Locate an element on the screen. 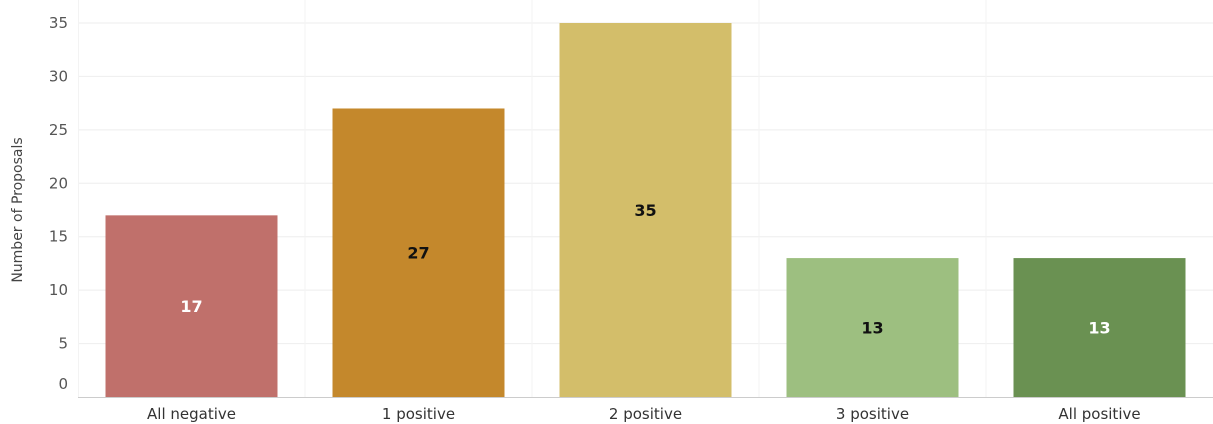 This screenshot has height=424, width=1213. x-tick-label-3-positive: 3 positive is located at coordinates (872, 414).